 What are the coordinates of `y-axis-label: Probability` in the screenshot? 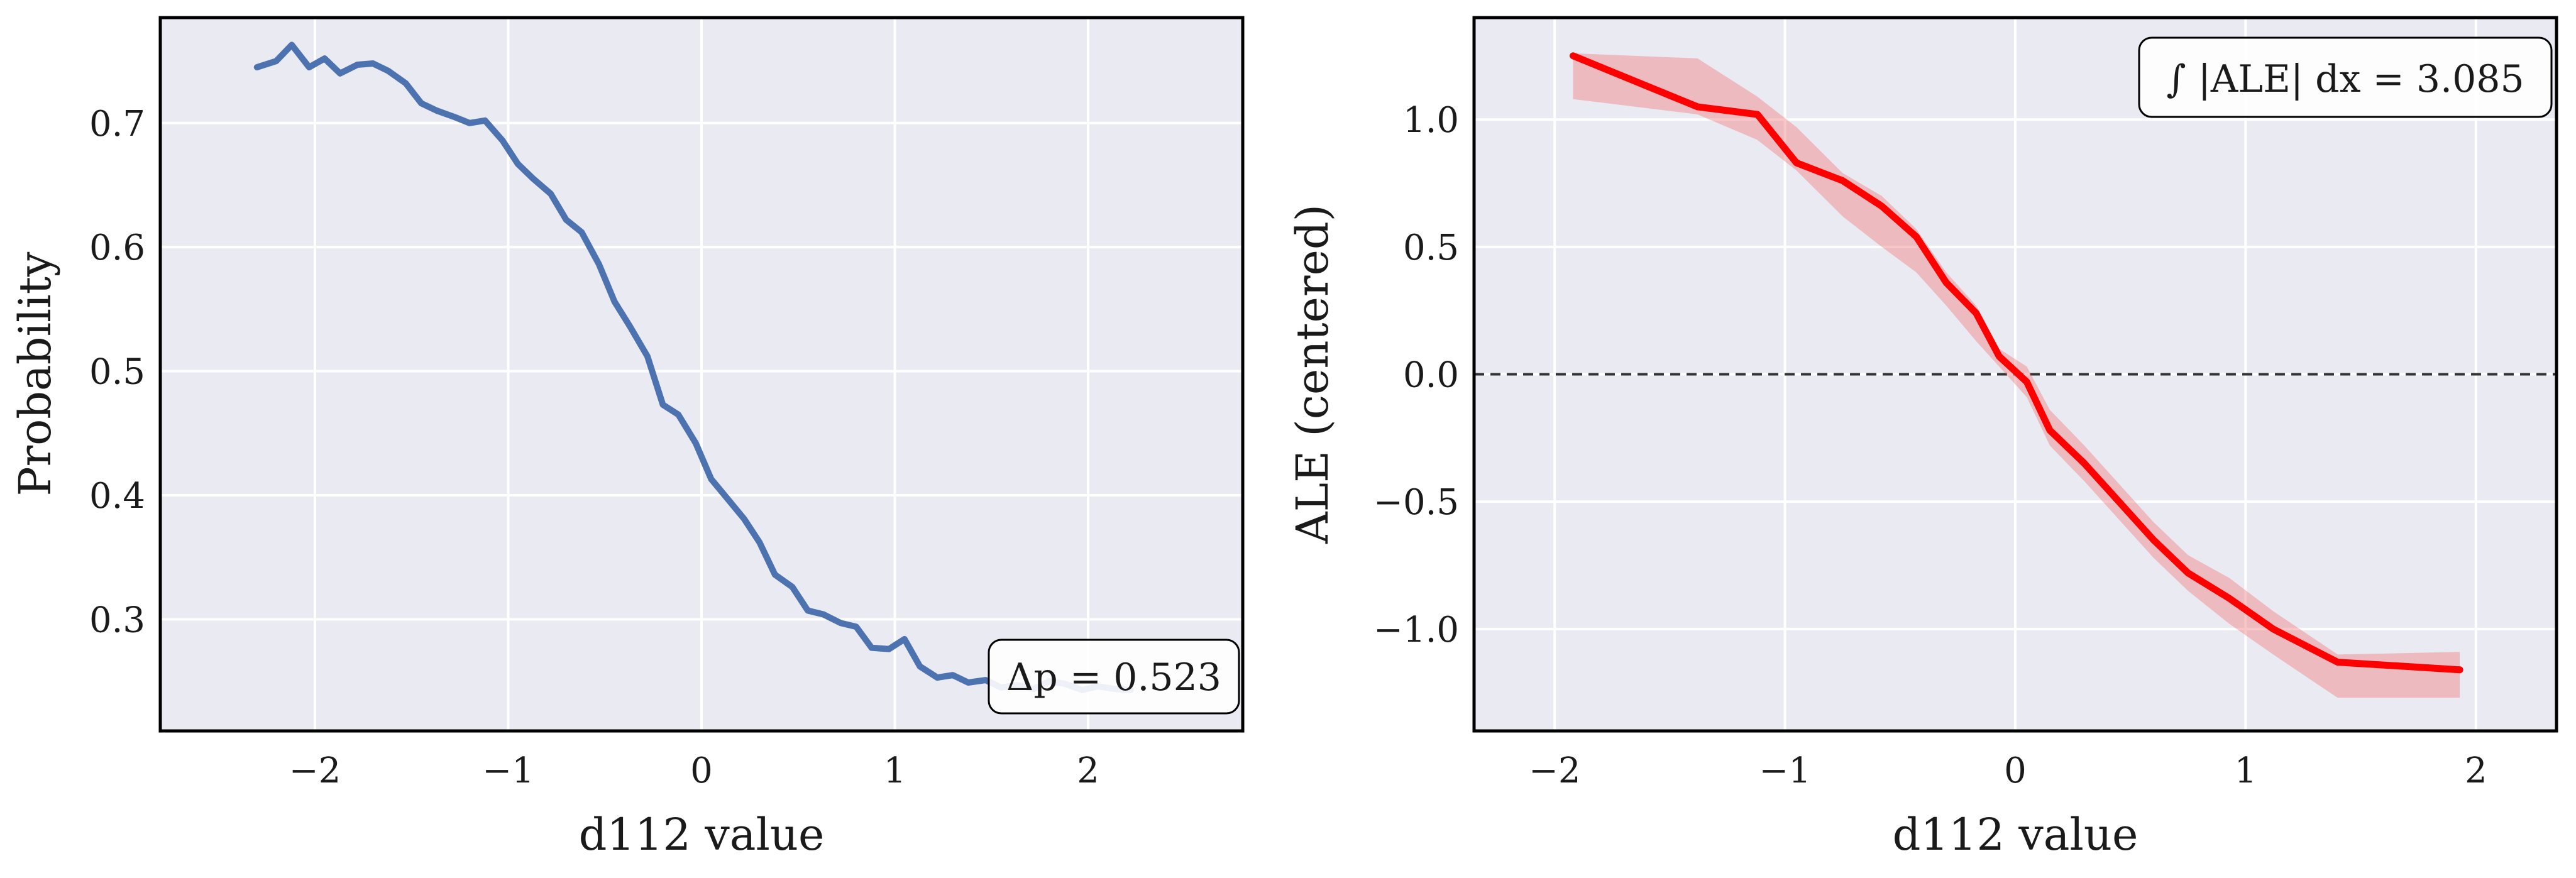 It's located at (35, 373).